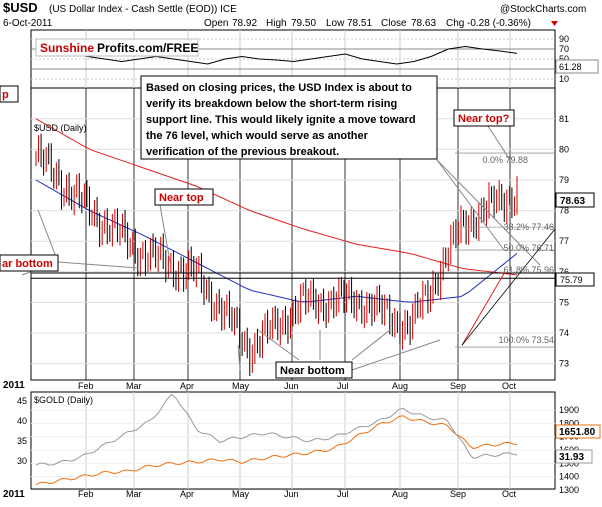  Describe the element at coordinates (564, 119) in the screenshot. I see `price-tick-label: 81` at that location.